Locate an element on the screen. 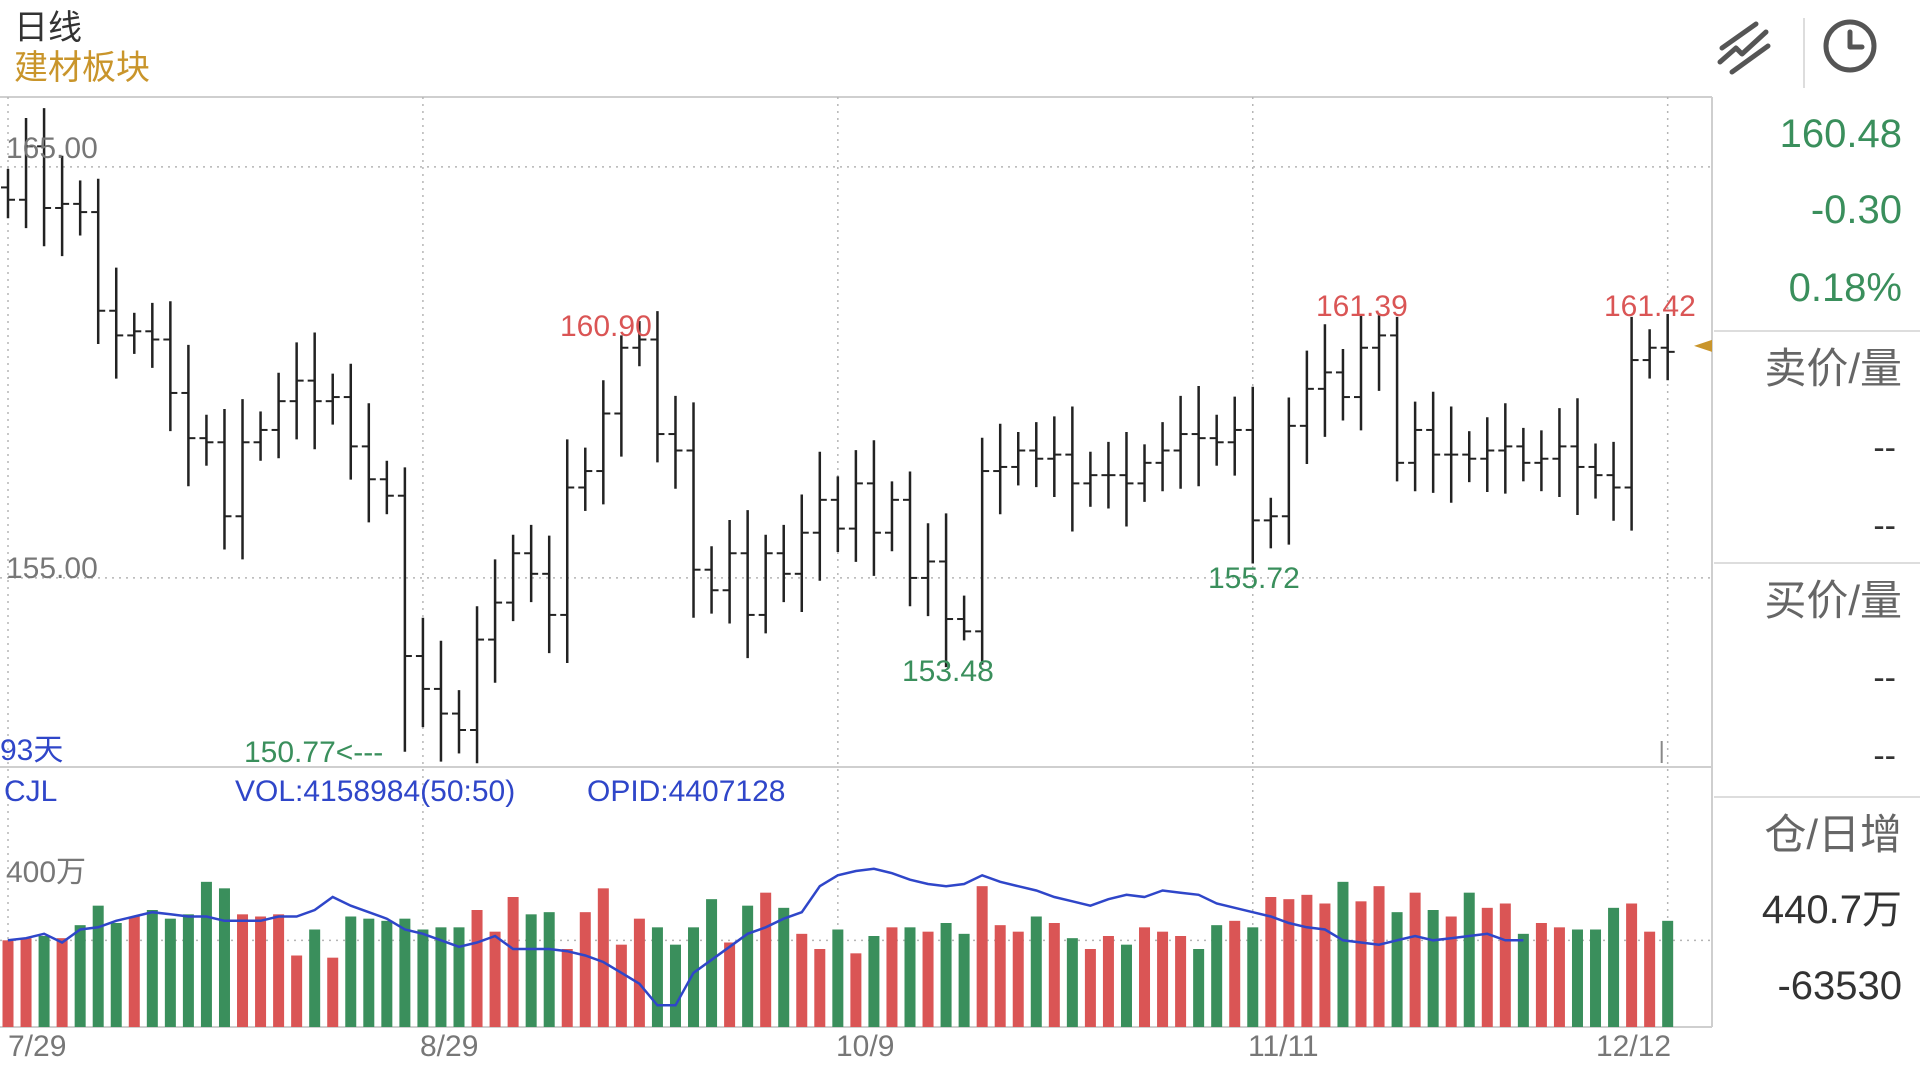 The image size is (1920, 1080). opid-readout: OPID:4407128 is located at coordinates (686, 791).